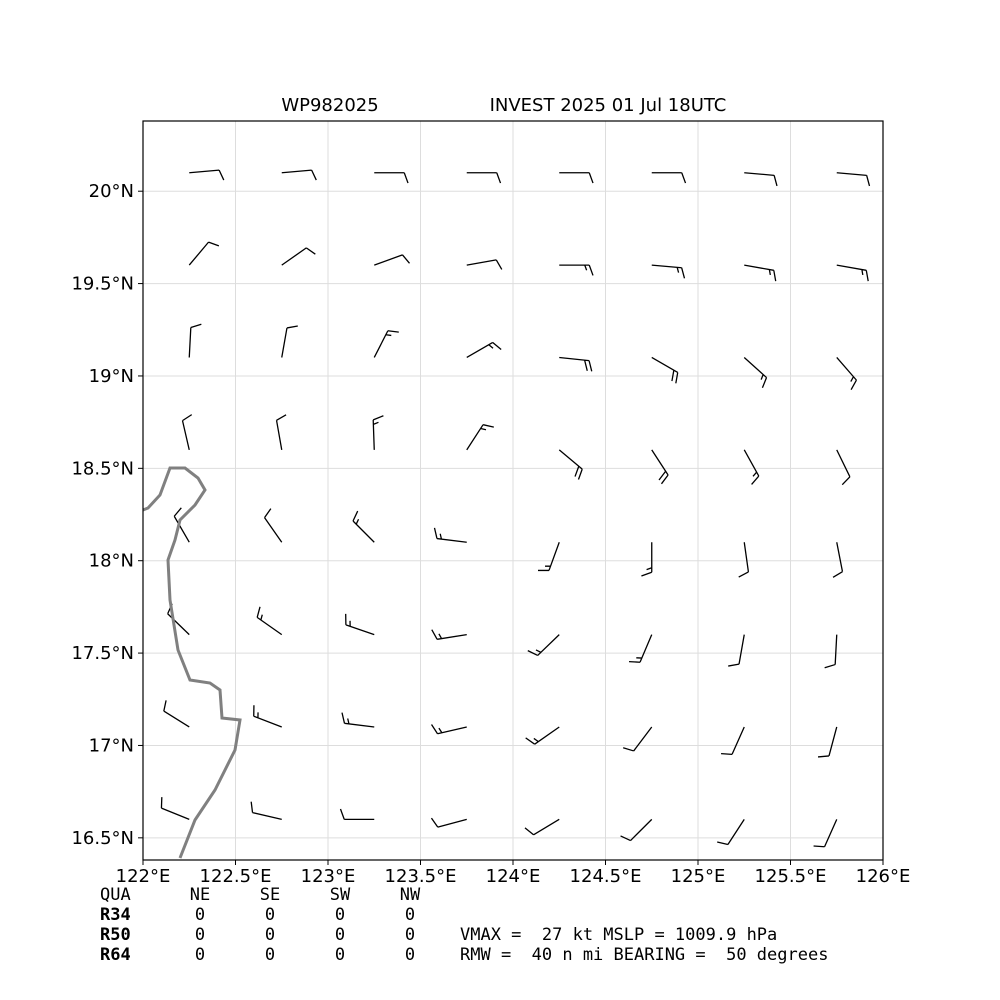  I want to click on table-header: QUA, so click(115, 895).